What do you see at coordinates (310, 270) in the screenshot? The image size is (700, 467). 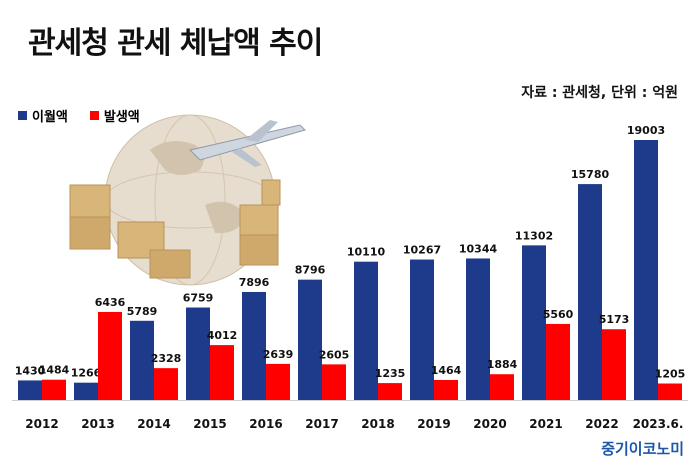 I see `data-label-carryover-2017: 8796` at bounding box center [310, 270].